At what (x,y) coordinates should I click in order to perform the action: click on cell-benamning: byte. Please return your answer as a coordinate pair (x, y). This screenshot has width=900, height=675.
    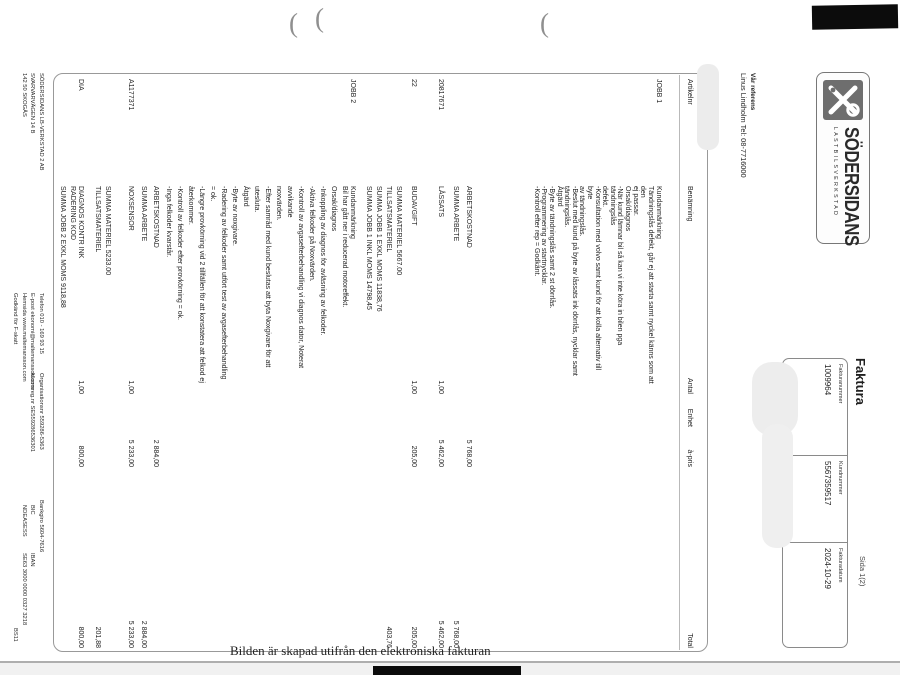
    Looking at the image, I should click on (589, 193).